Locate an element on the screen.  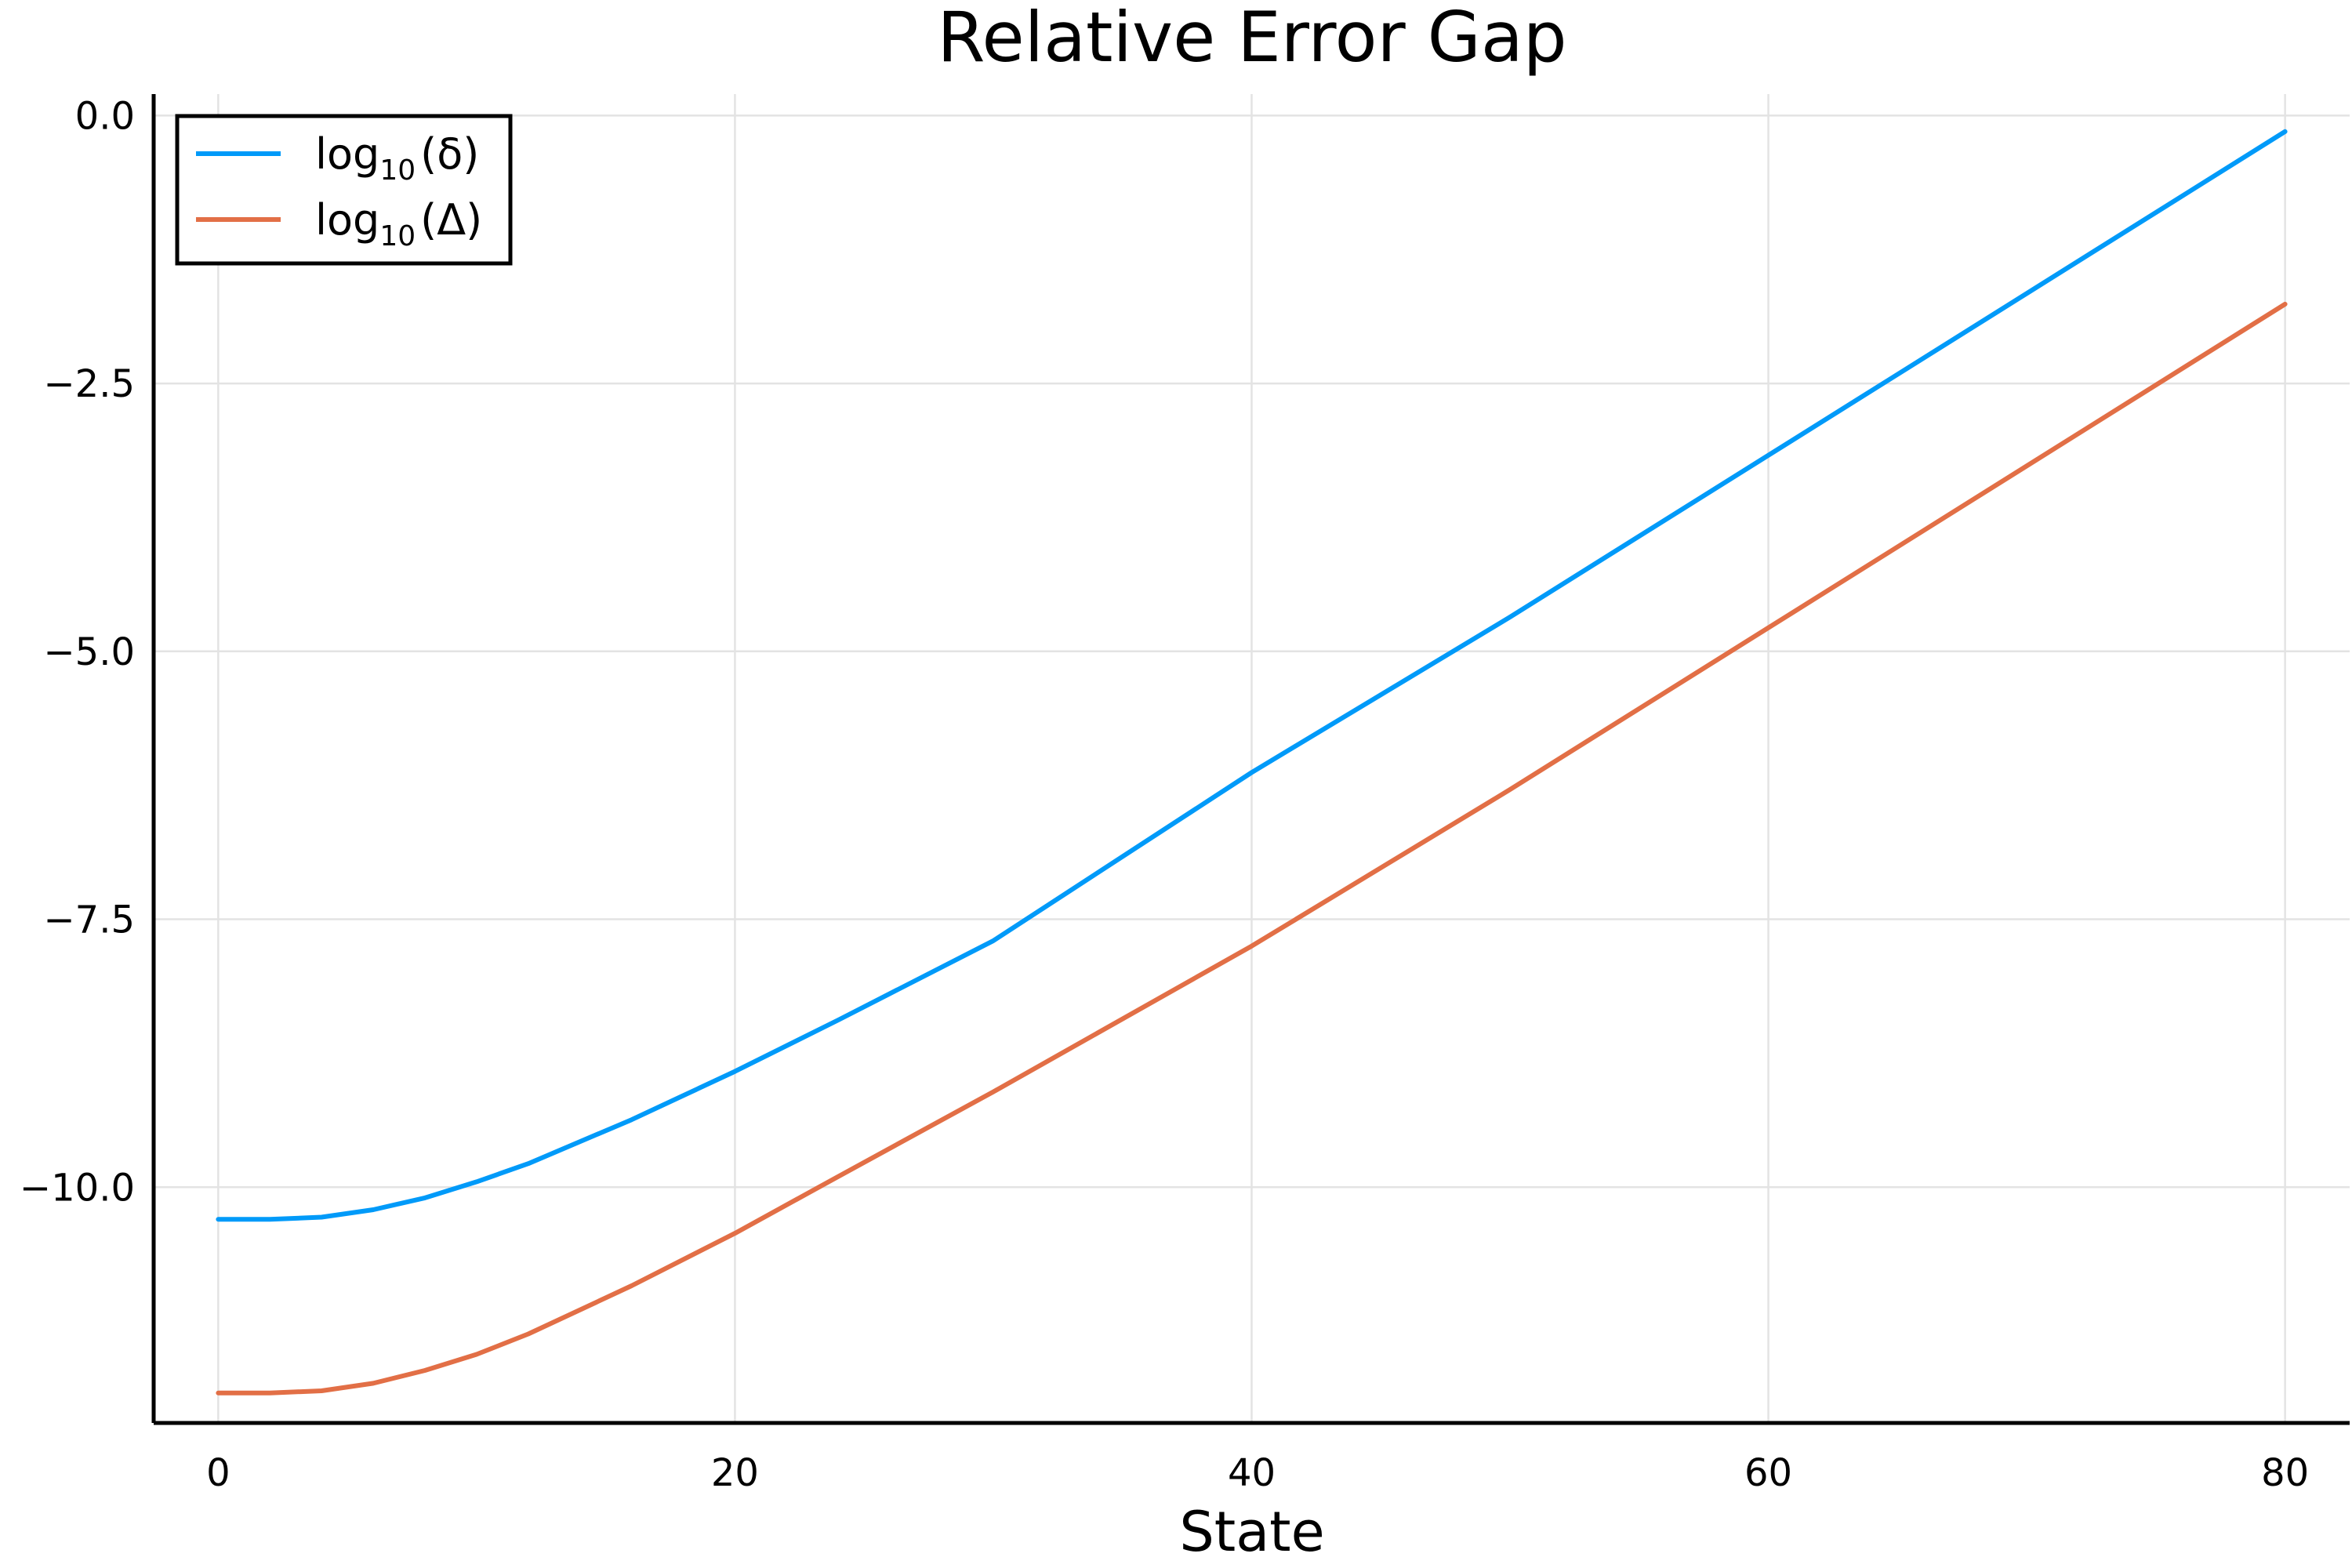
y-tick-label: 0.0 is located at coordinates (105, 116).